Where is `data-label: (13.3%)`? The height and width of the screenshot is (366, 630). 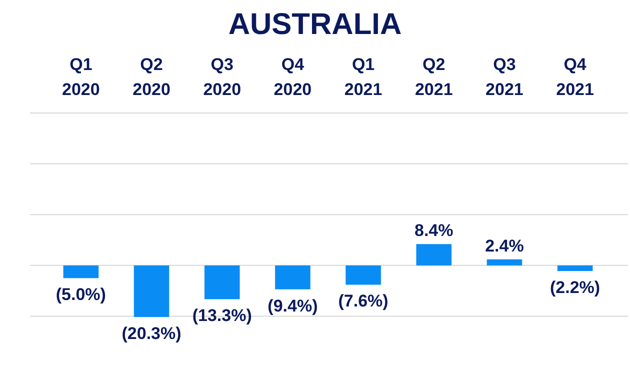 data-label: (13.3%) is located at coordinates (222, 316).